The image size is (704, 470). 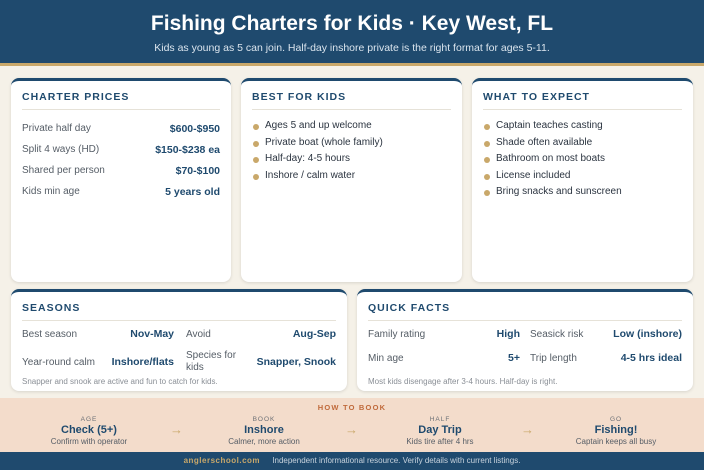 What do you see at coordinates (508, 334) in the screenshot?
I see `family-rating-value: High` at bounding box center [508, 334].